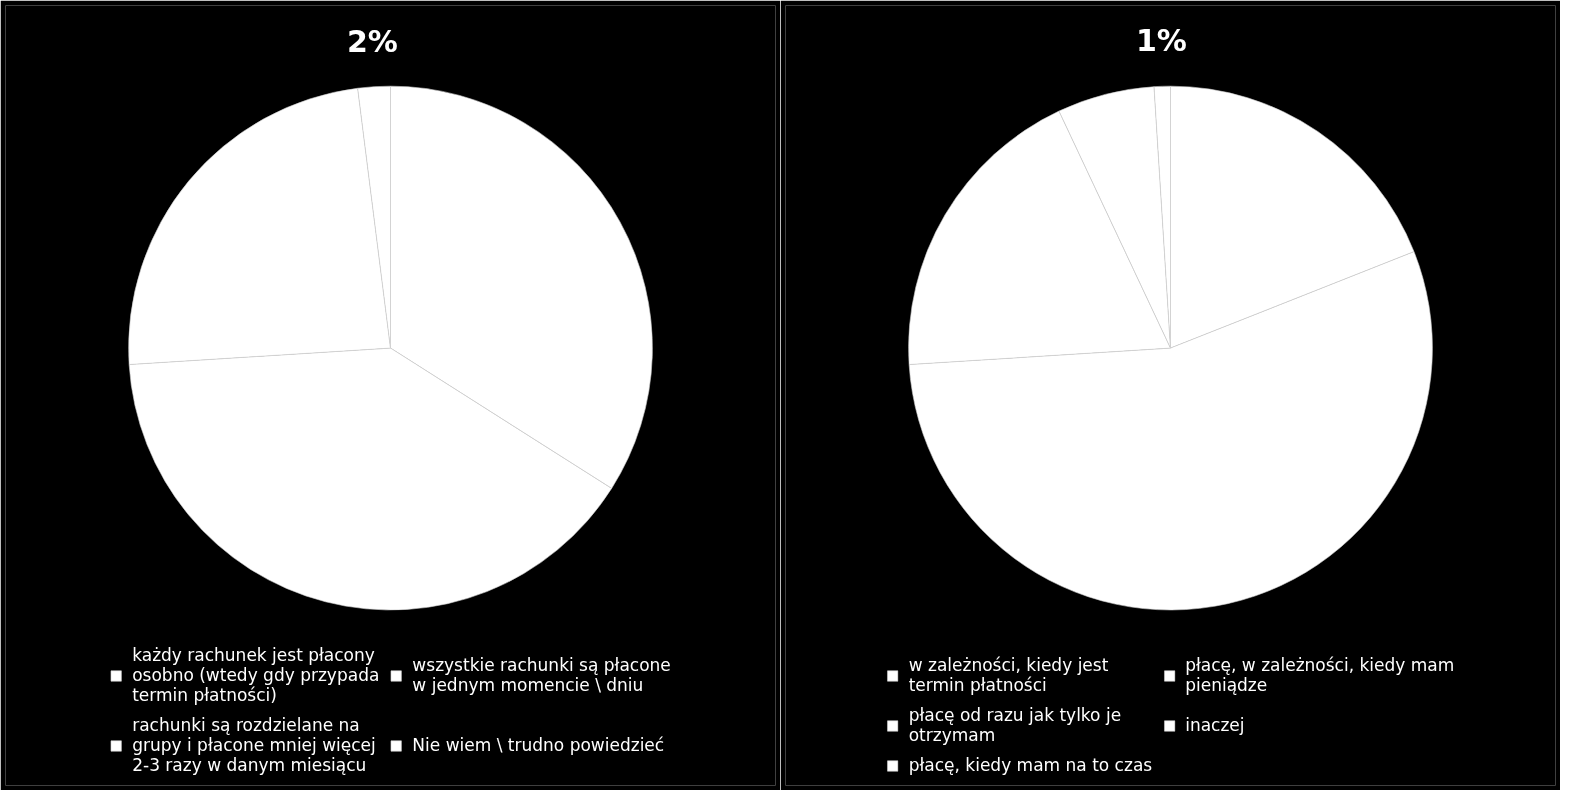 Image resolution: width=1577 pixels, height=805 pixels. Describe the element at coordinates (538, 745) in the screenshot. I see `legend-label: Nie wiem \ trudno powiedzieć` at that location.